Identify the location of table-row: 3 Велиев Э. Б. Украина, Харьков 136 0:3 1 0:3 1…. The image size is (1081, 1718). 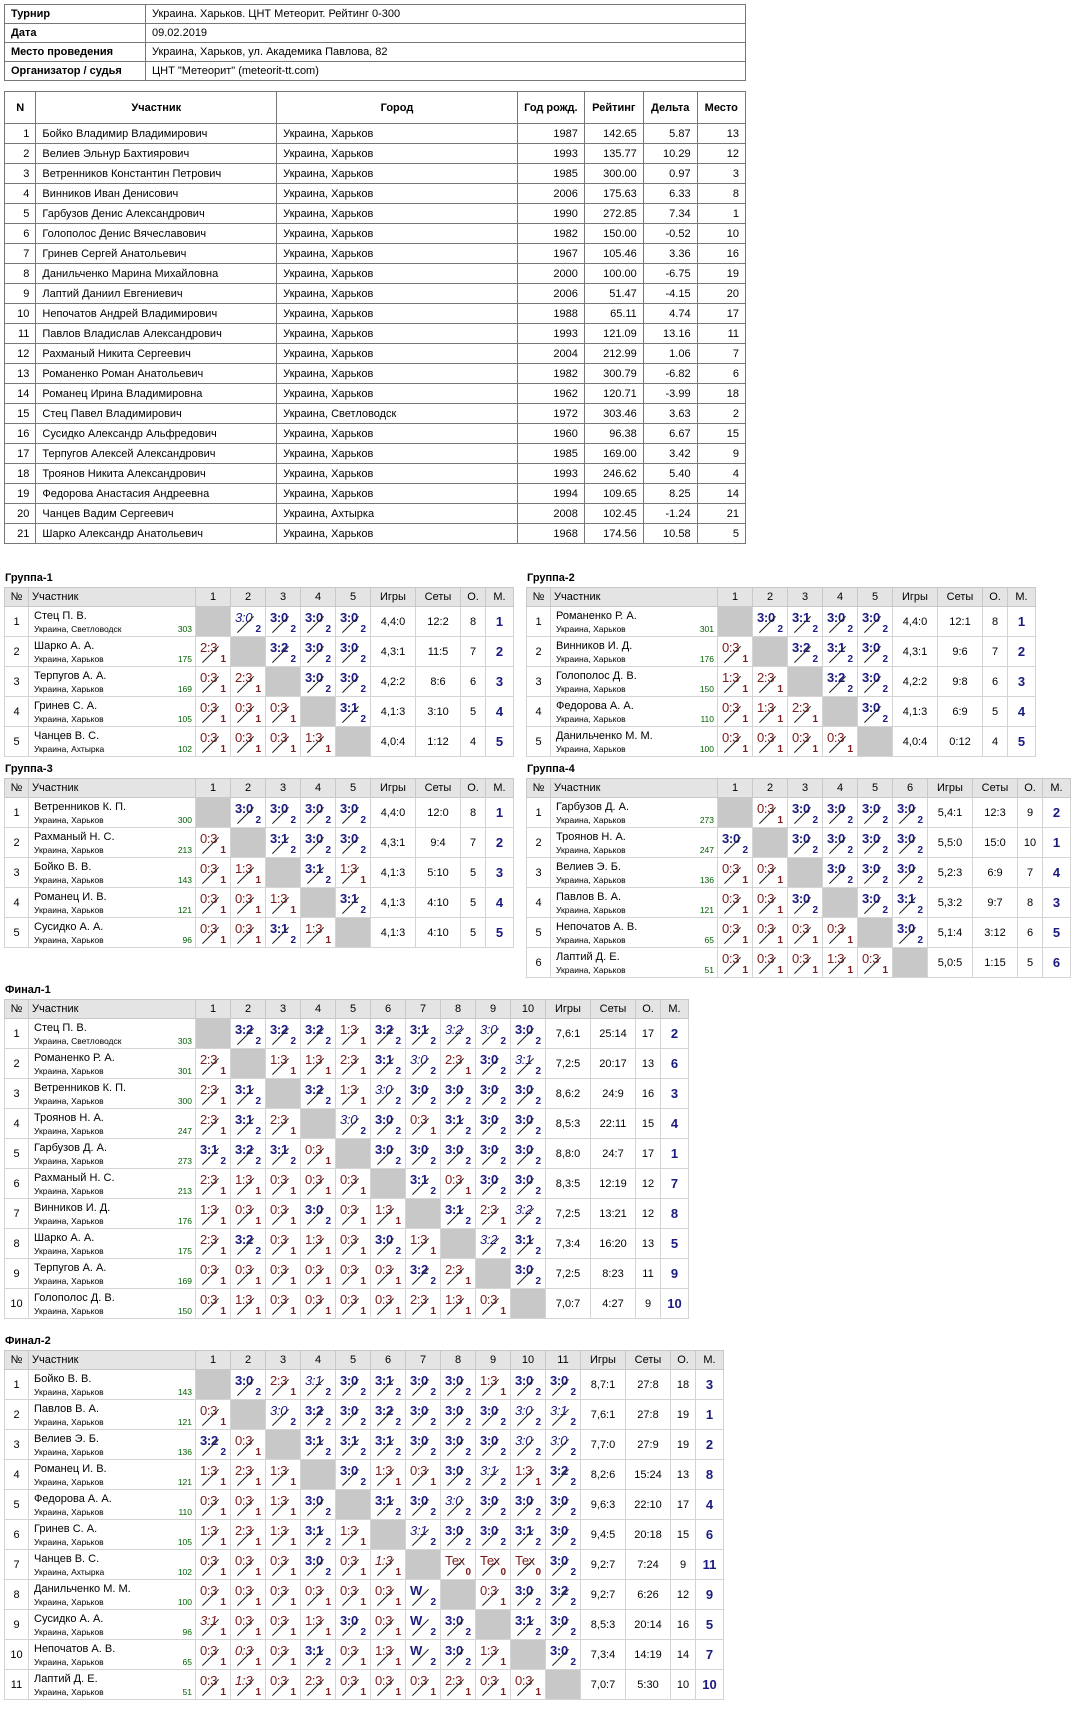
(798, 872).